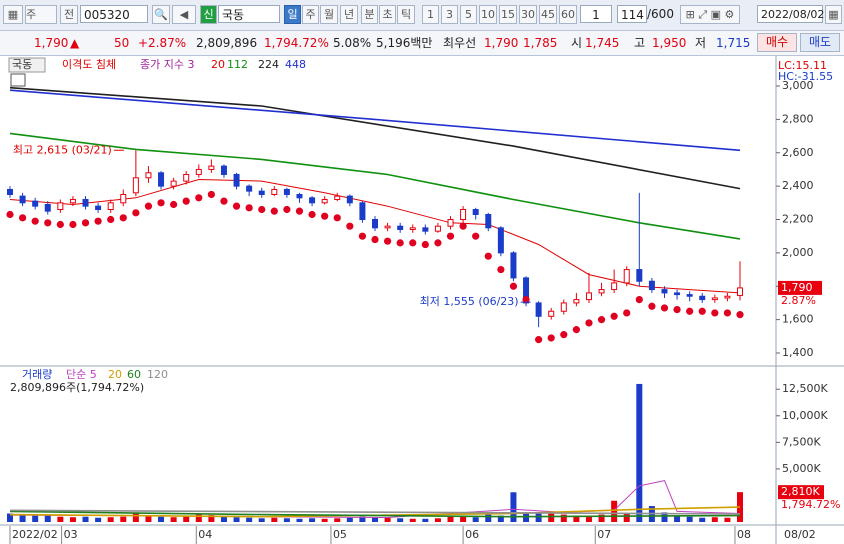  I want to click on x-tick-label: 03, so click(71, 534).